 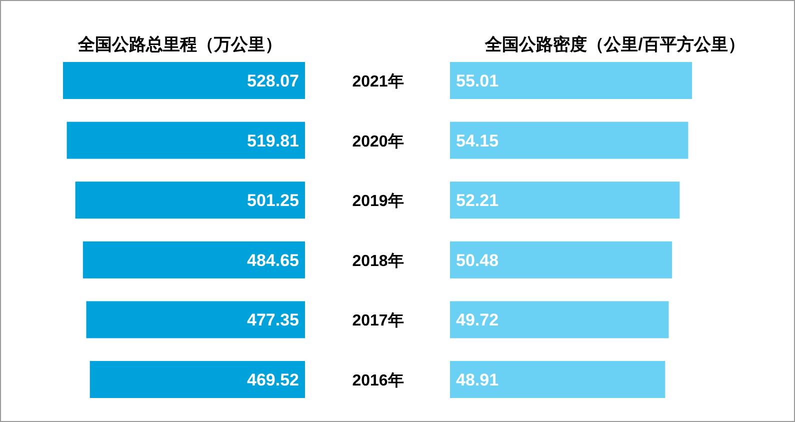 What do you see at coordinates (477, 260) in the screenshot?
I see `data-label: 50.48` at bounding box center [477, 260].